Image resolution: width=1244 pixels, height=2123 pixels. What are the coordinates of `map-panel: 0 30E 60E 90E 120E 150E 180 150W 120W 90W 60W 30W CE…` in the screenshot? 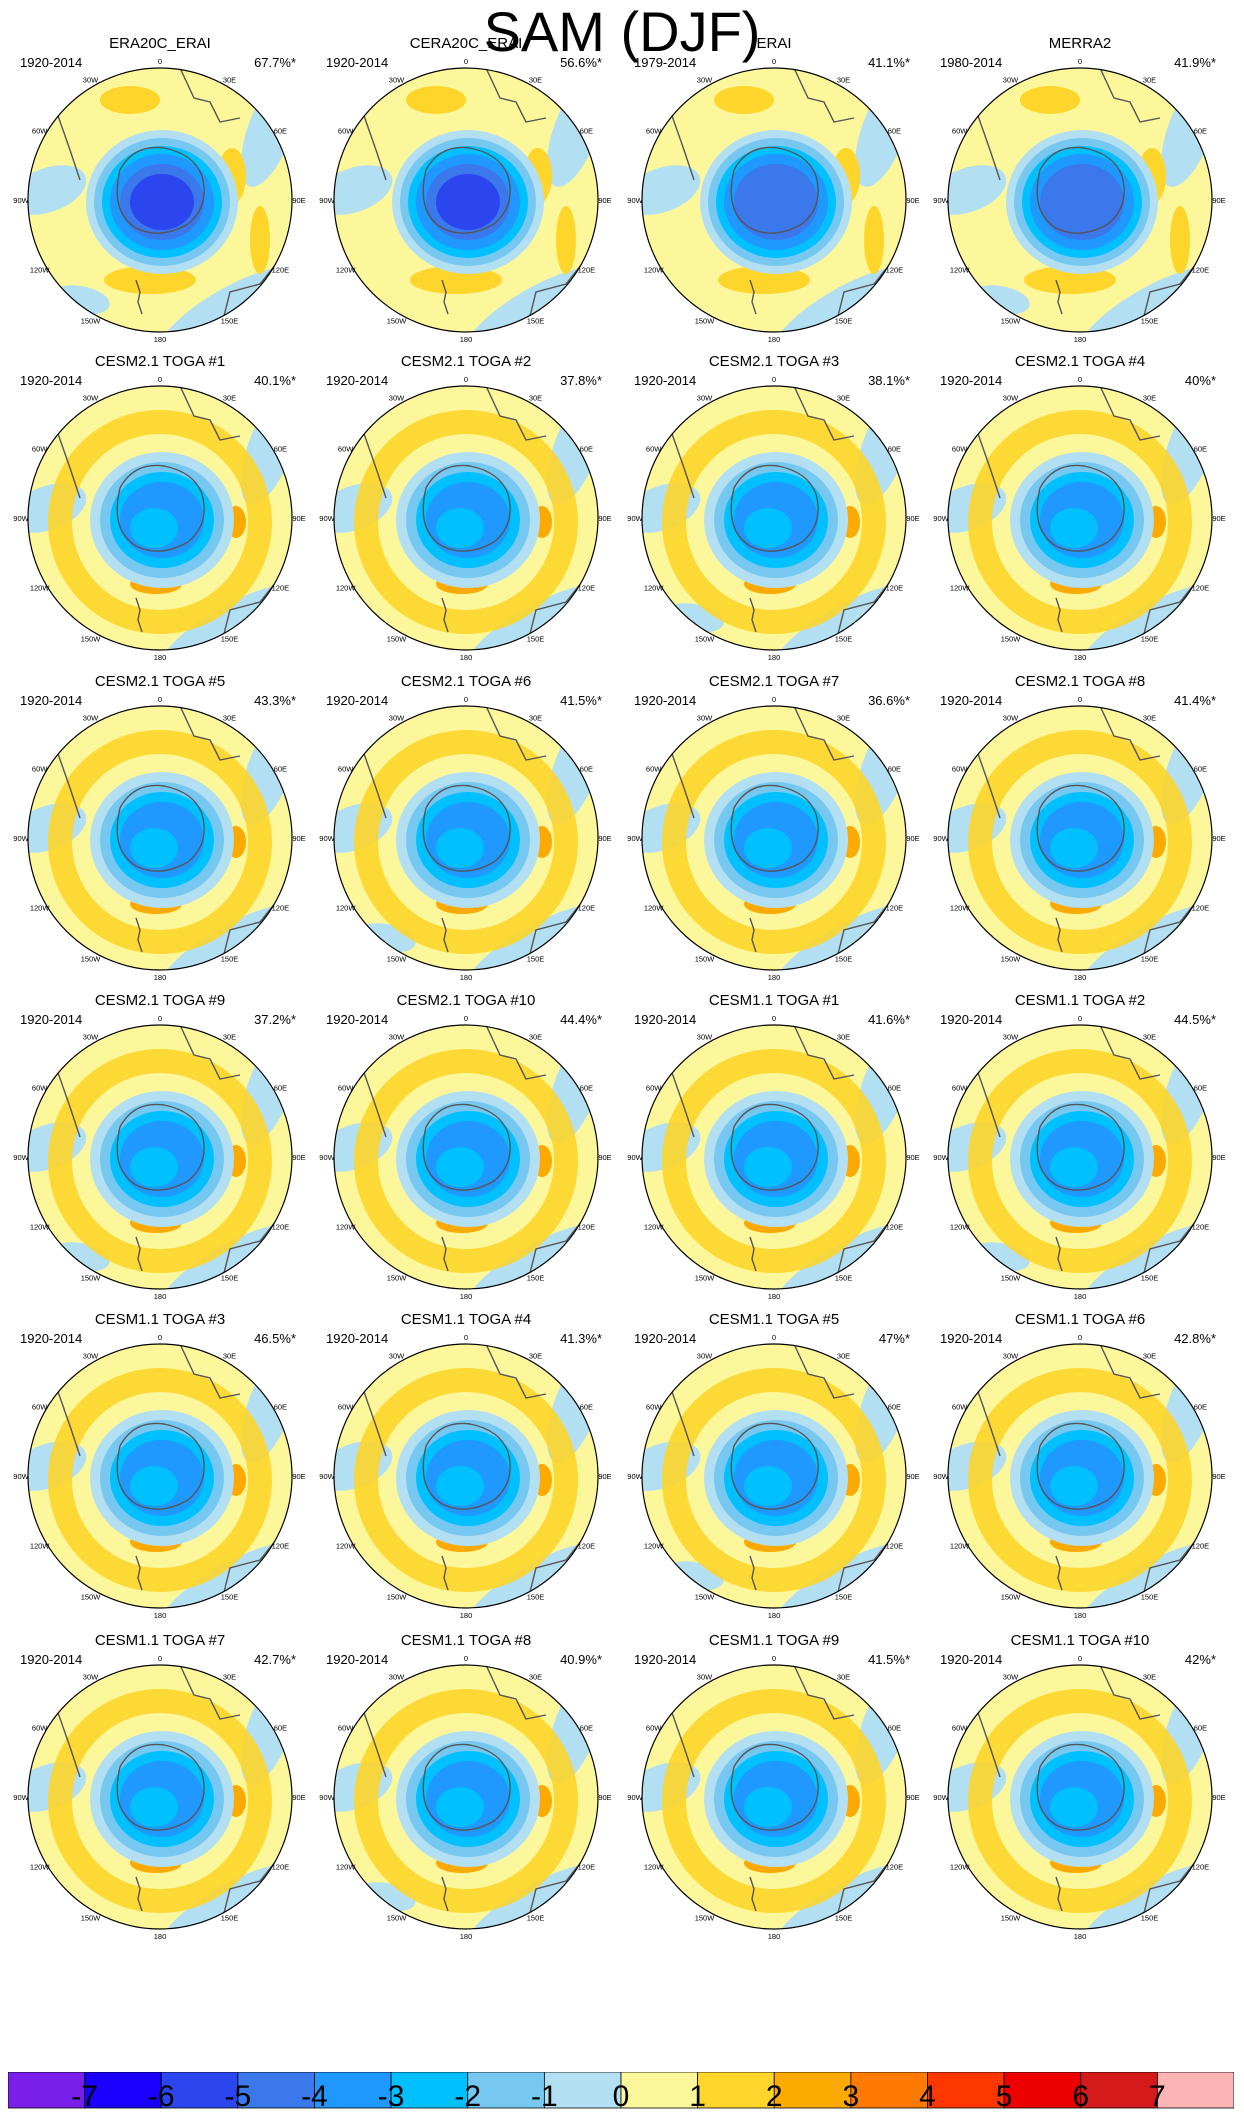 It's located at (773, 1465).